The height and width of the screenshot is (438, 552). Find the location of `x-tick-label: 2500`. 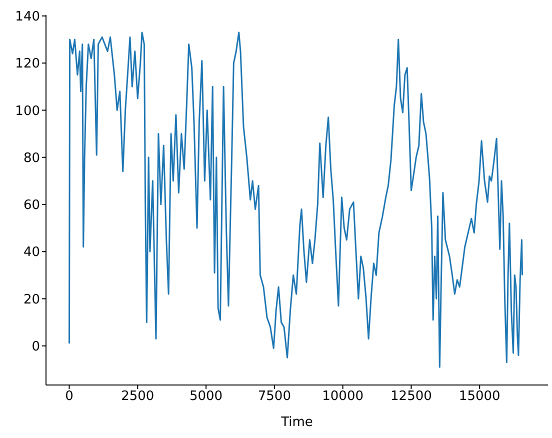

x-tick-label: 2500 is located at coordinates (137, 396).